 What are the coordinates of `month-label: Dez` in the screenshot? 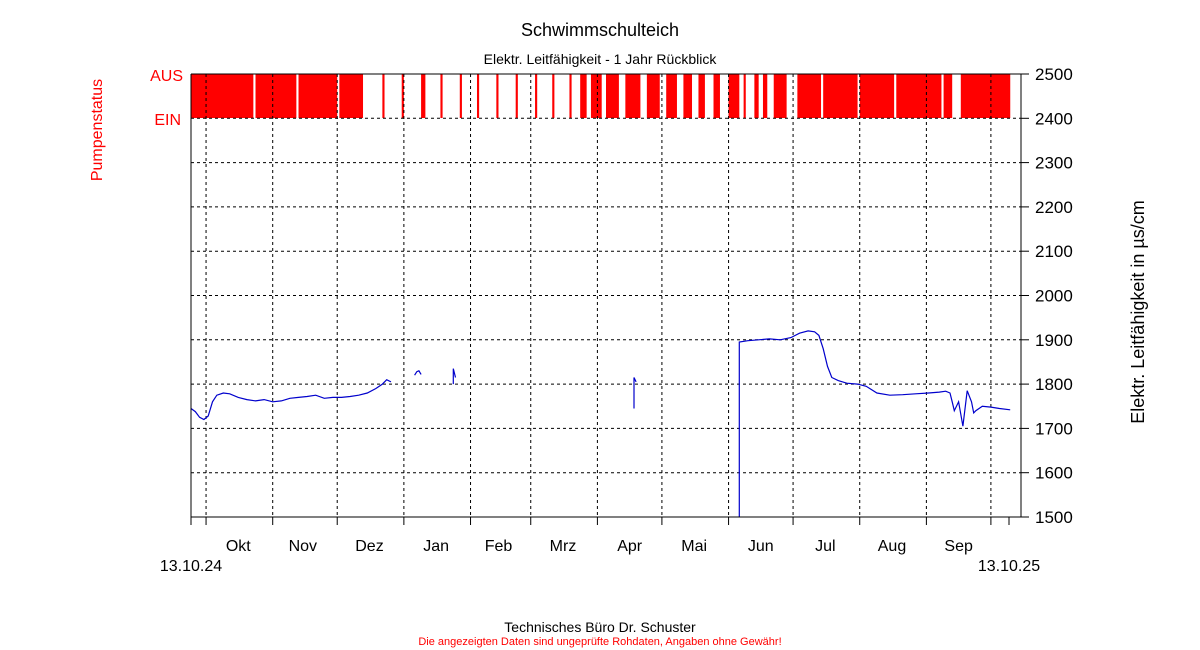 It's located at (369, 546).